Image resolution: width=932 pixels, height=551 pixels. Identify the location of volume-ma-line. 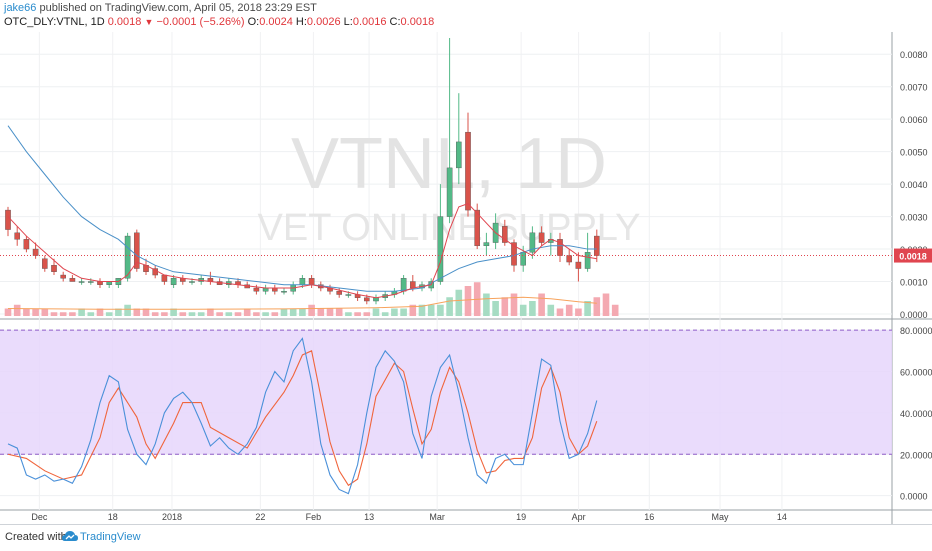
(302, 303).